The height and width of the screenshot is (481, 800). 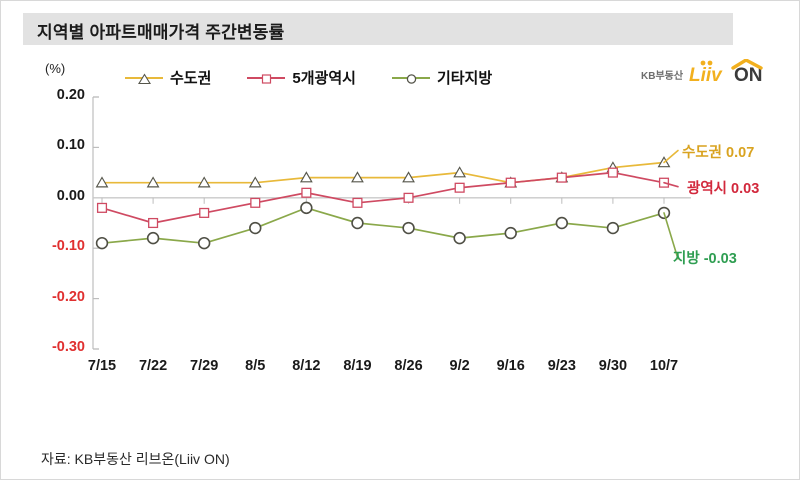 I want to click on x-axis-tick-label: 9/23, so click(x=561, y=366).